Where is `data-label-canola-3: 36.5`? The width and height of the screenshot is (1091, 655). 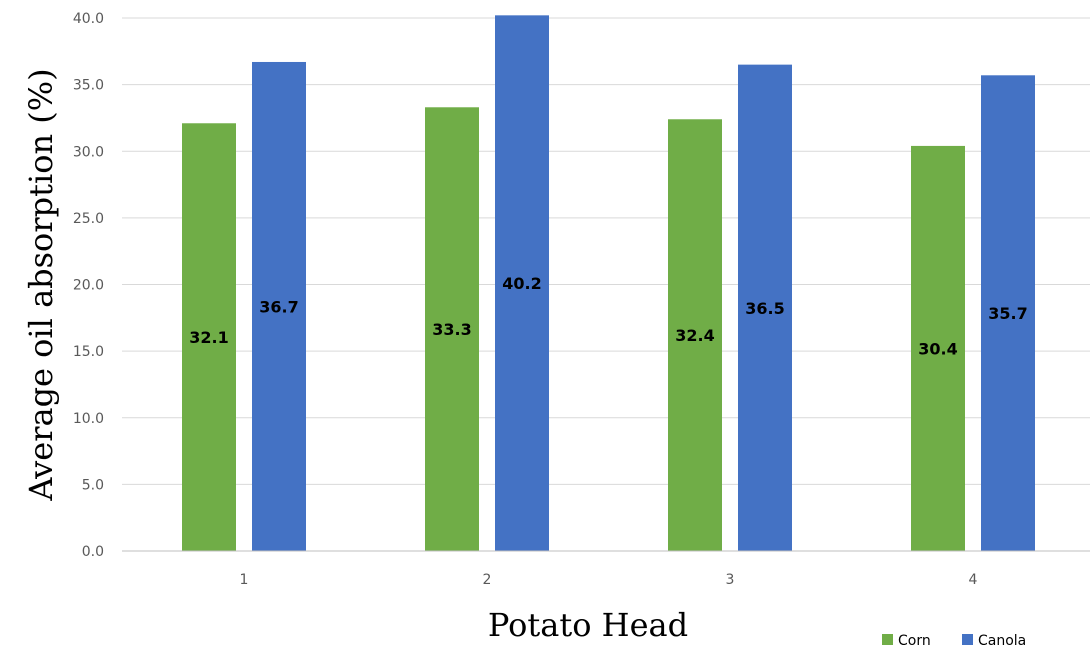
data-label-canola-3: 36.5 is located at coordinates (764, 308).